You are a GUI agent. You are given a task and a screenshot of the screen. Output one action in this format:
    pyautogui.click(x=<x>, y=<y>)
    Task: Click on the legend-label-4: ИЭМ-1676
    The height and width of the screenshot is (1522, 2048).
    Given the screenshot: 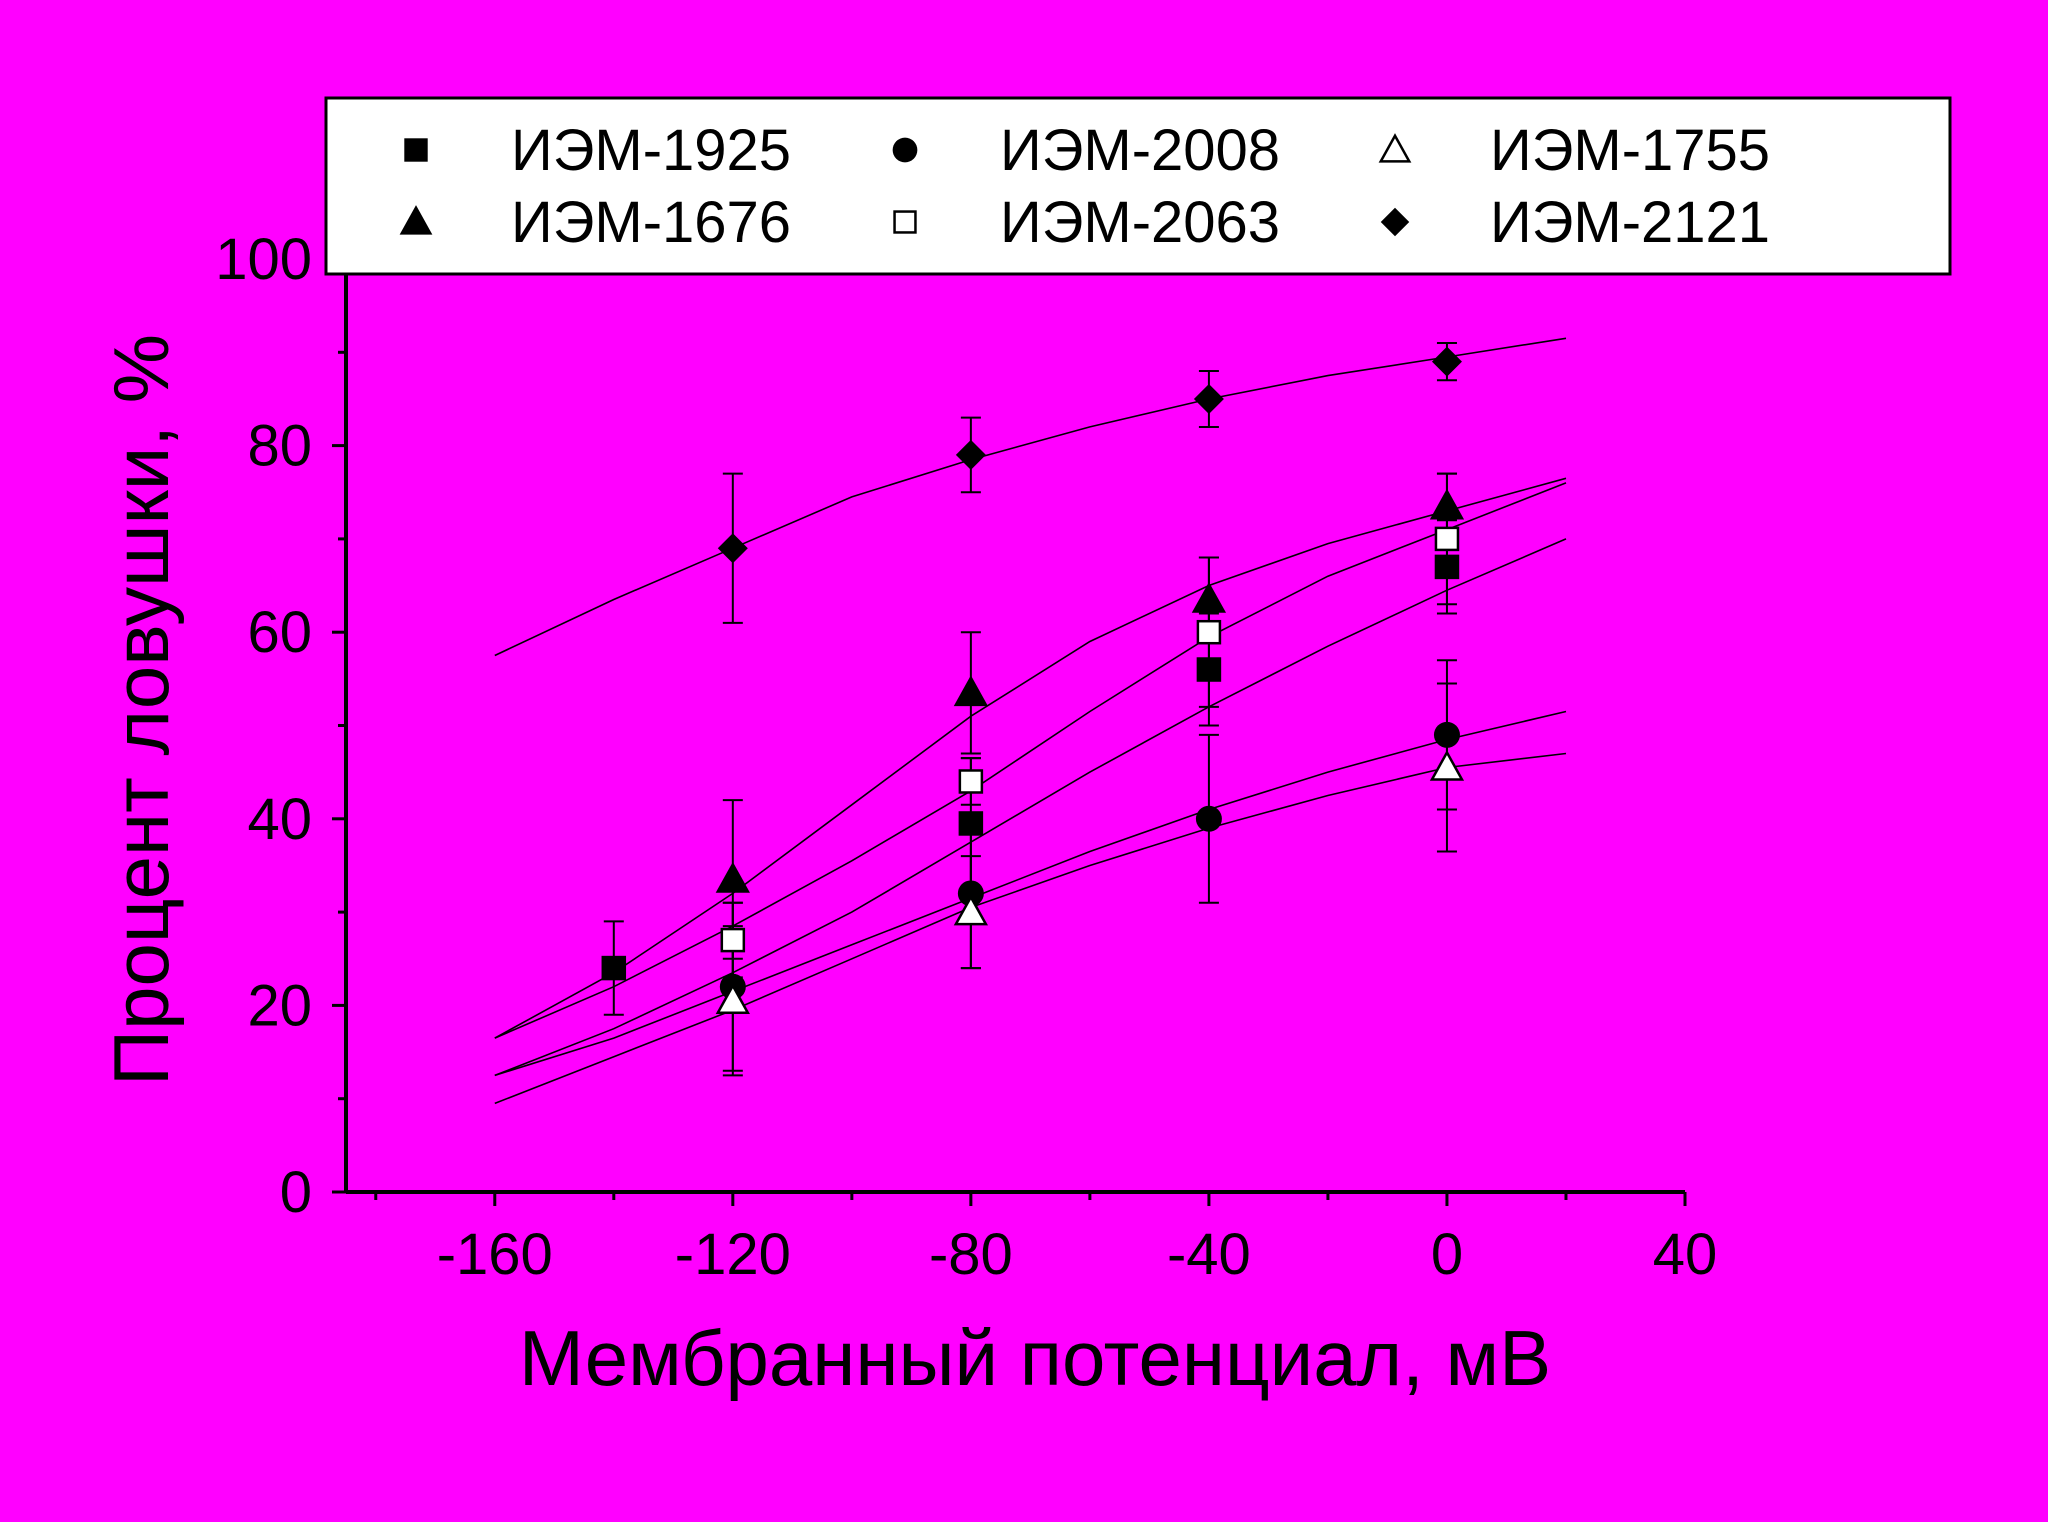 What is the action you would take?
    pyautogui.click(x=651, y=222)
    